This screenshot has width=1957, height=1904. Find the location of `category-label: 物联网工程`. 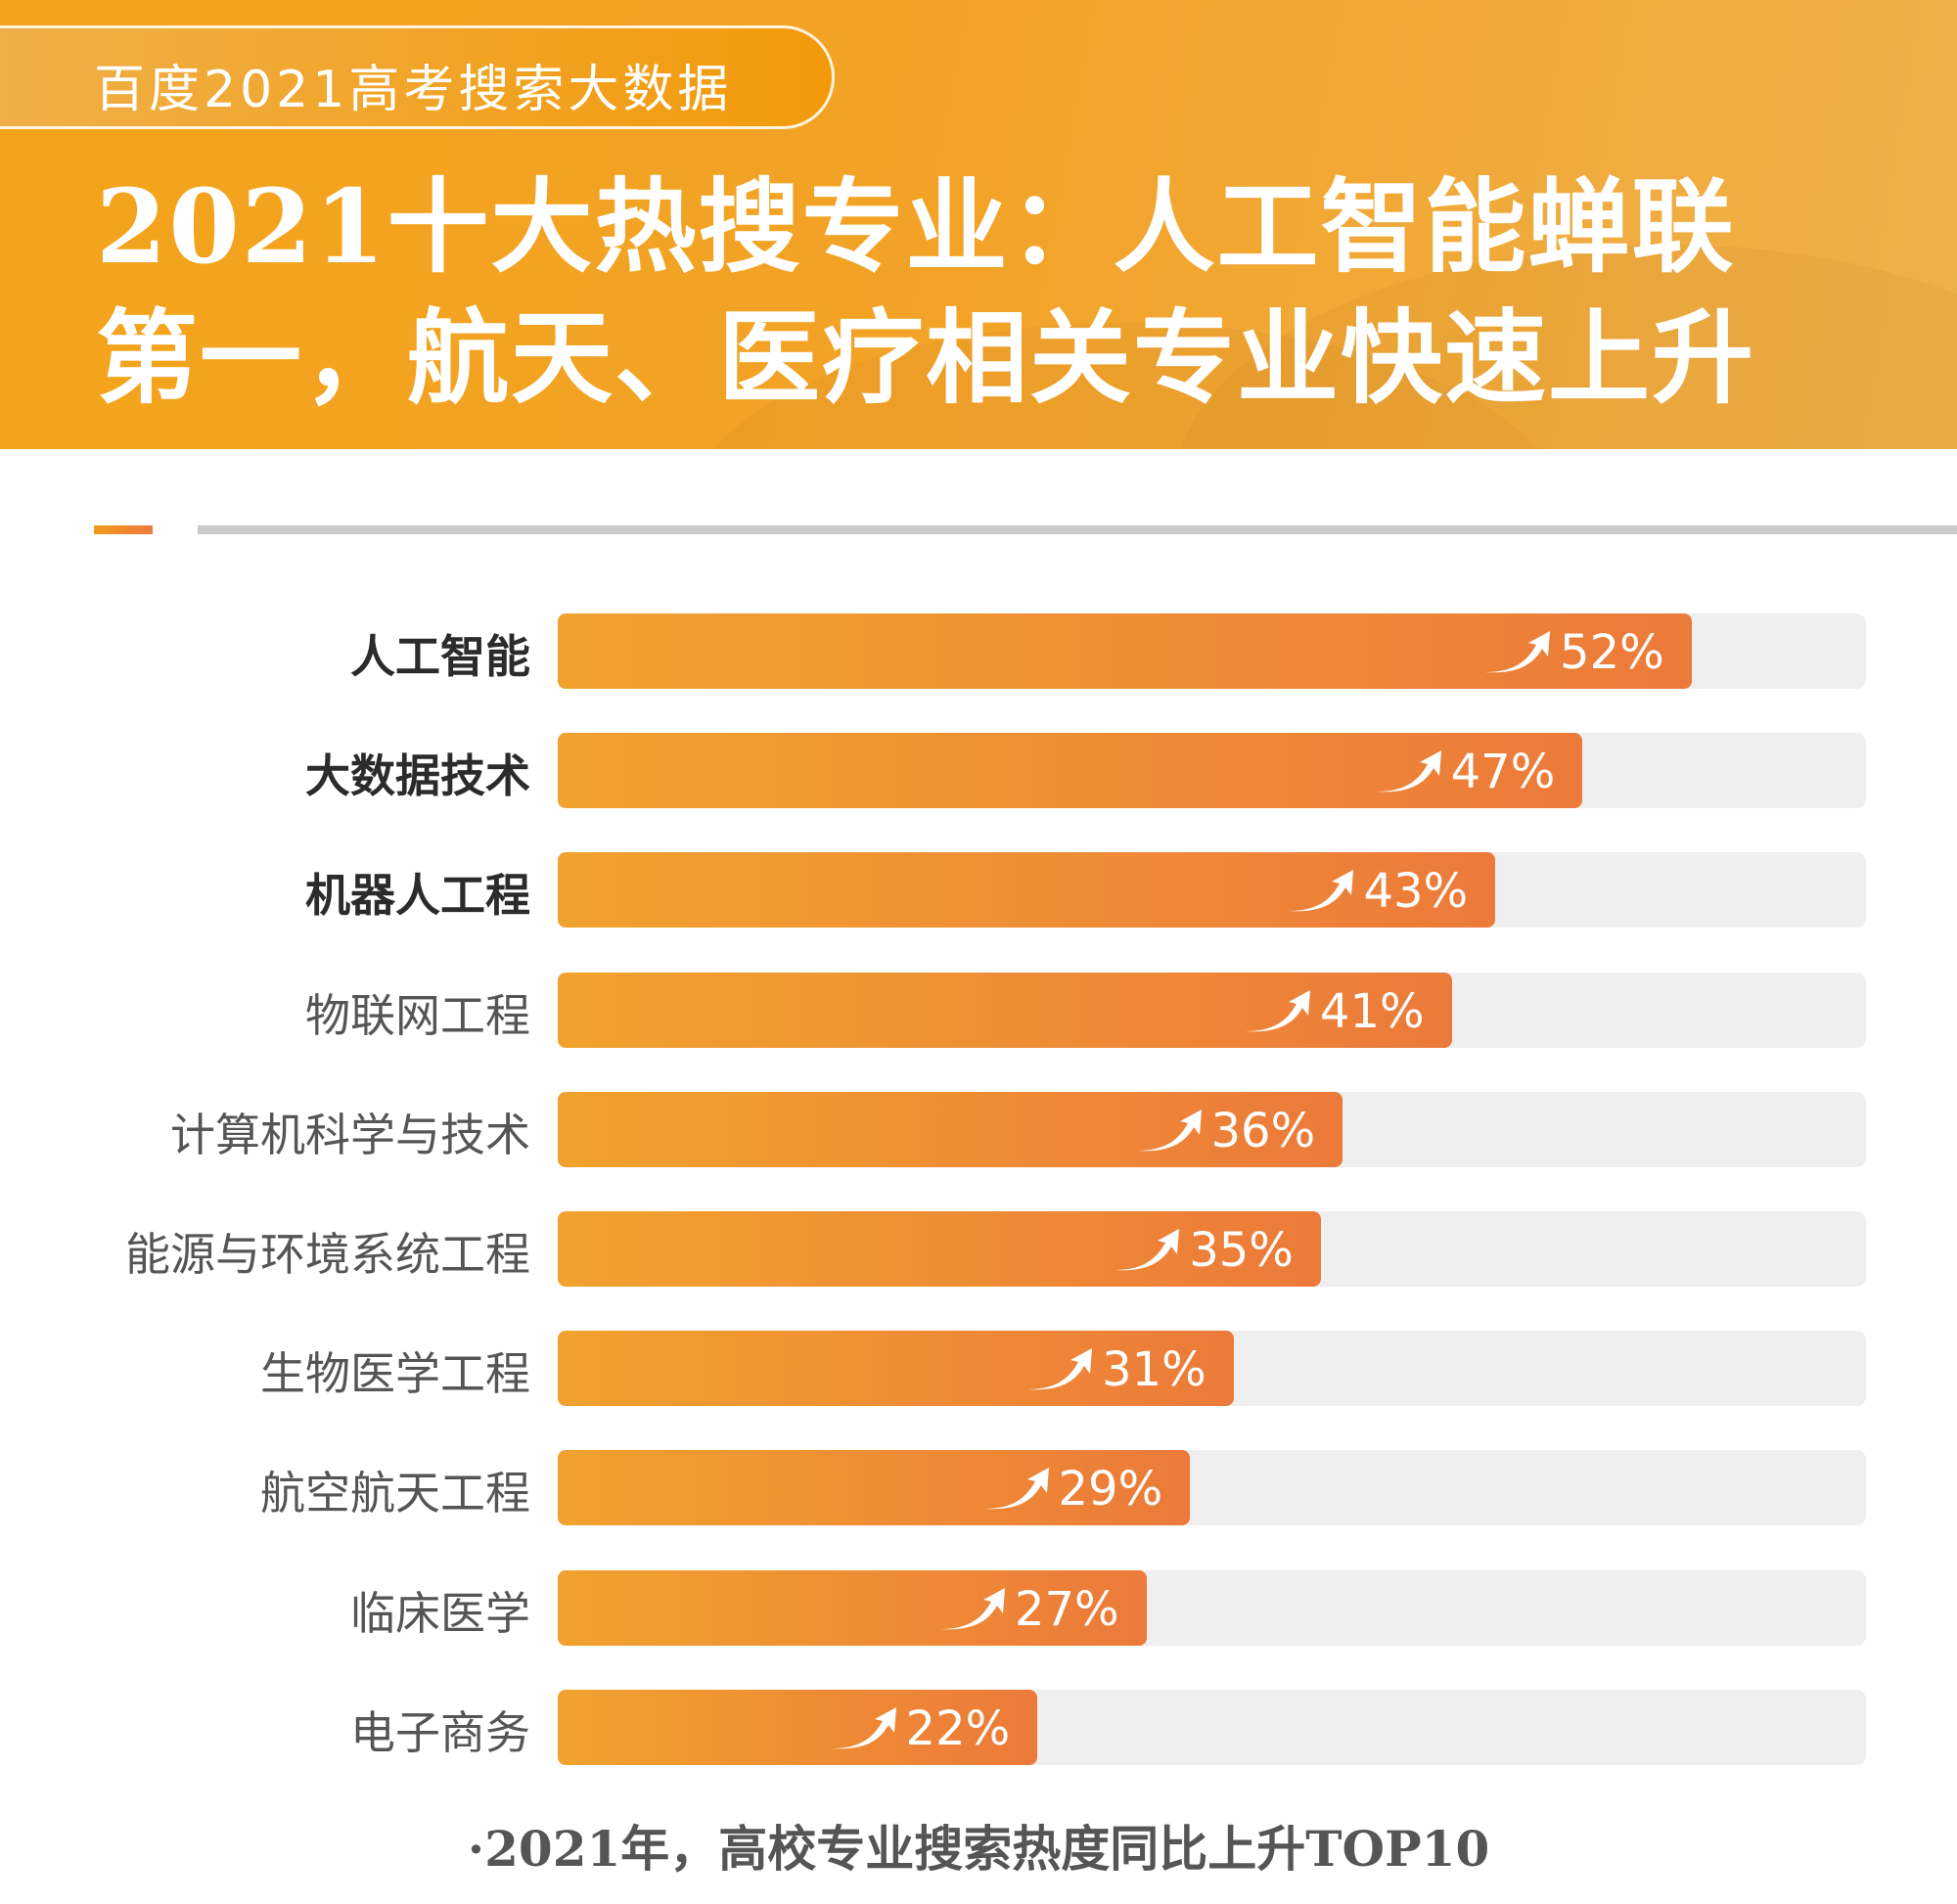

category-label: 物联网工程 is located at coordinates (418, 1015).